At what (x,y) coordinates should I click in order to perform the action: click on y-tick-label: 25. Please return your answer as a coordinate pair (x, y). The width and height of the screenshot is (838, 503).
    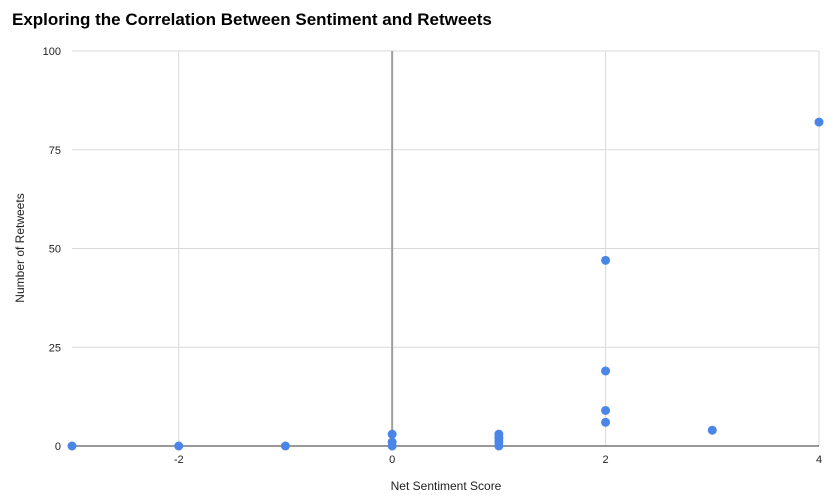
    Looking at the image, I should click on (55, 348).